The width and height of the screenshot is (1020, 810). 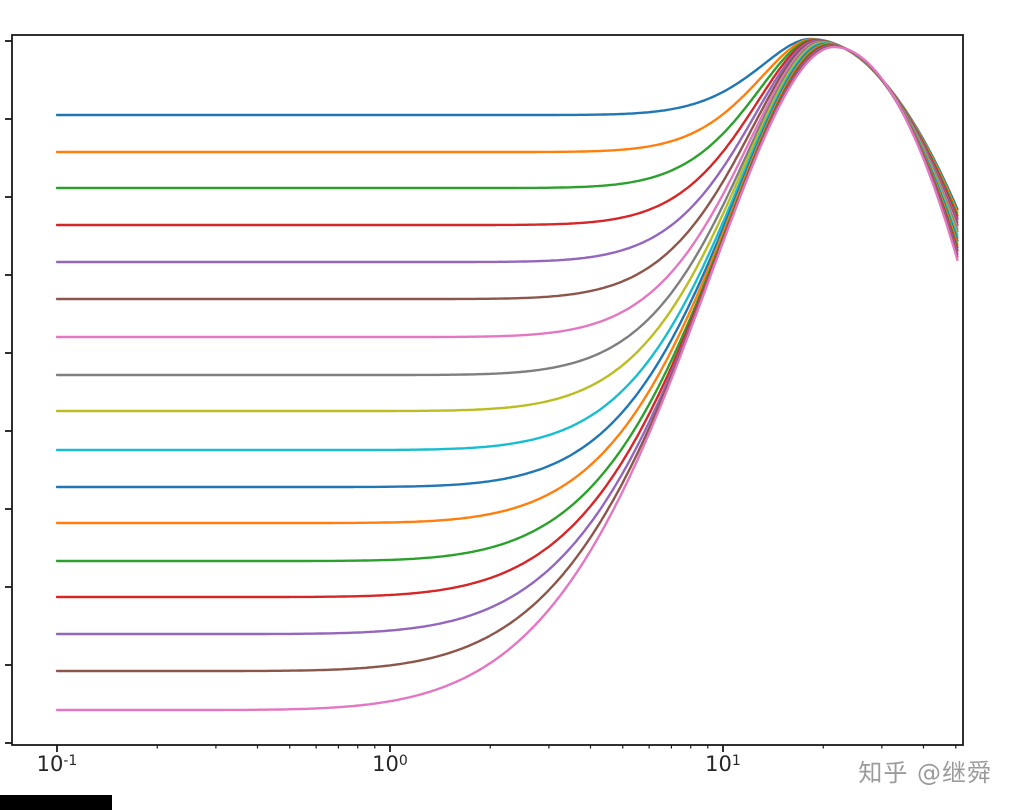 I want to click on tick-exponent: -1, so click(x=70, y=761).